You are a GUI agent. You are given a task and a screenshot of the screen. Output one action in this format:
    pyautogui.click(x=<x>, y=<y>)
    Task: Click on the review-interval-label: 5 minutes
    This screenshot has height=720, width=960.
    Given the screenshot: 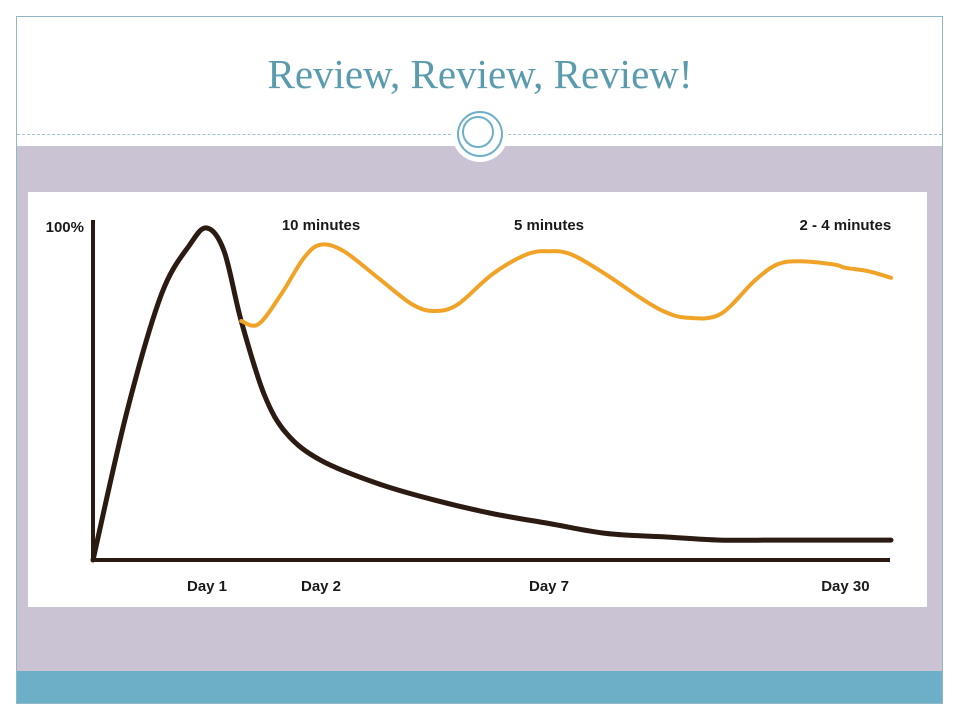 What is the action you would take?
    pyautogui.click(x=549, y=225)
    